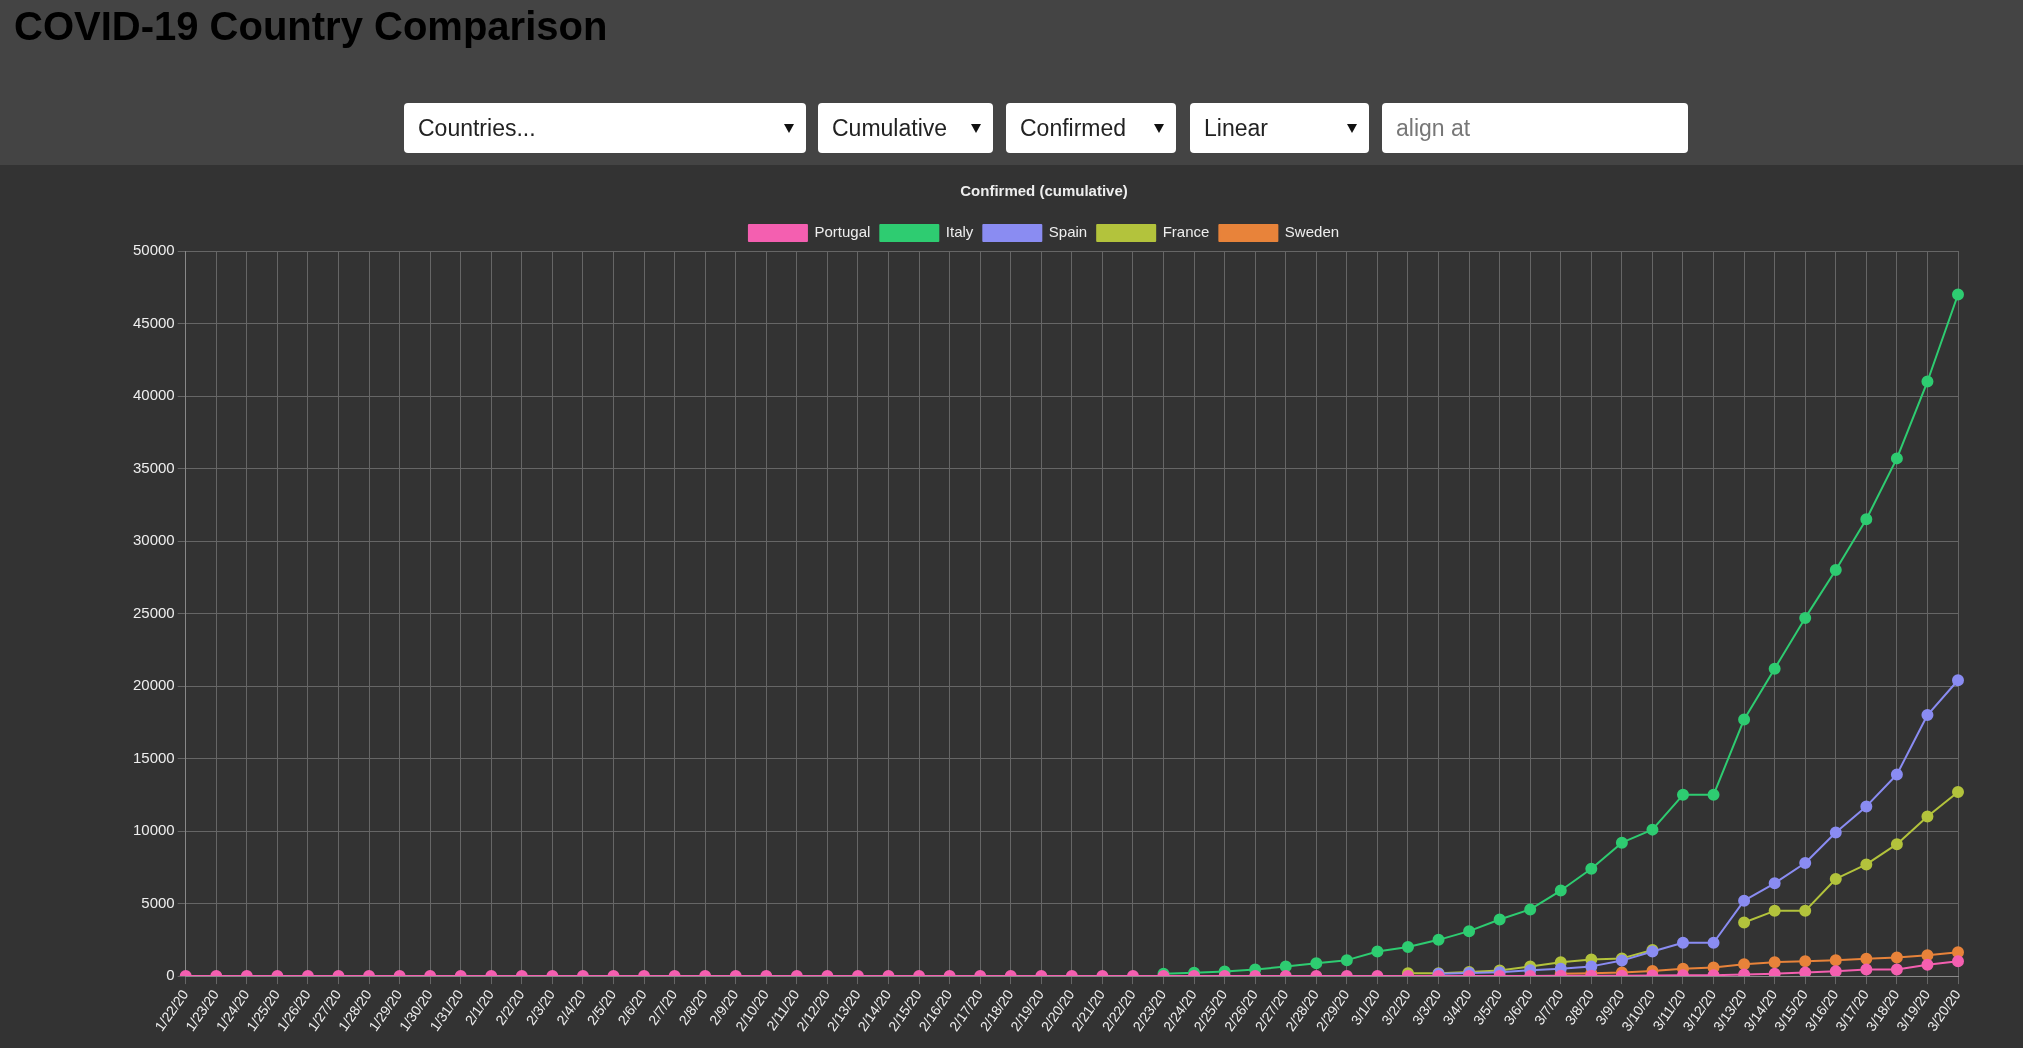 The image size is (2023, 1048). What do you see at coordinates (842, 232) in the screenshot?
I see `legend-label: Portugal` at bounding box center [842, 232].